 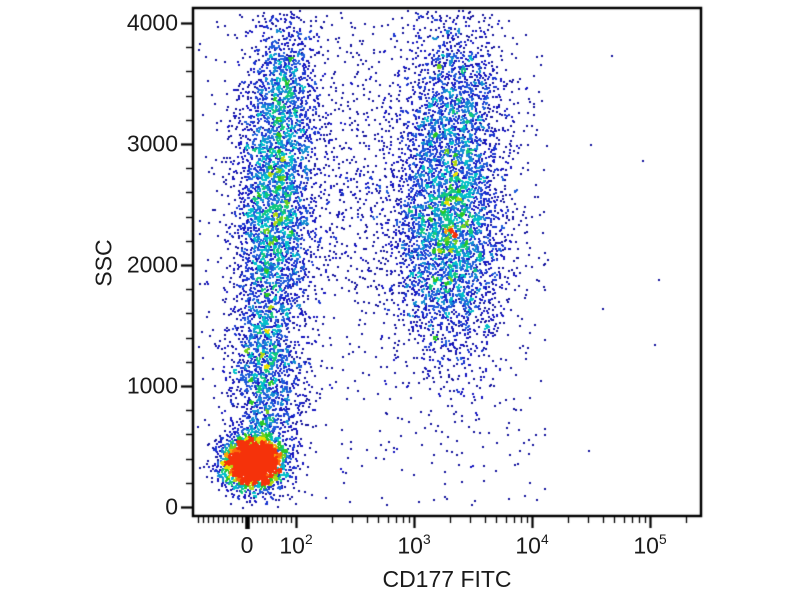 I want to click on y-axis-title: SSC, so click(x=103, y=263).